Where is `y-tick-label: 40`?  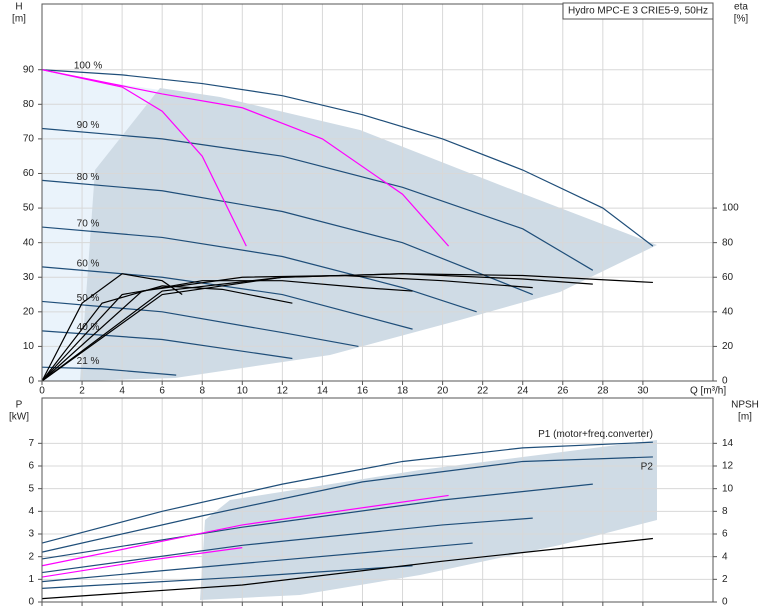
y-tick-label: 40 is located at coordinates (29, 242).